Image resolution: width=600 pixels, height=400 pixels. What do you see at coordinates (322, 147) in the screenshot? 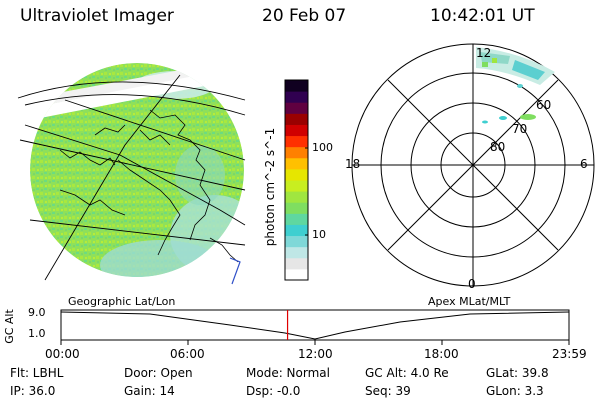
I see `colorbar-tick-100: 100` at bounding box center [322, 147].